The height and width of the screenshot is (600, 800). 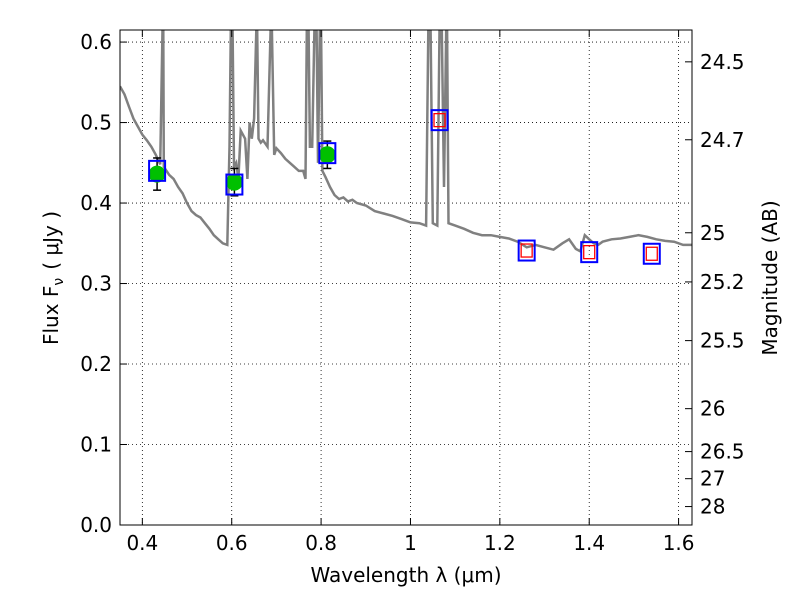 I want to click on x-tick-label: 0.8, so click(x=321, y=543).